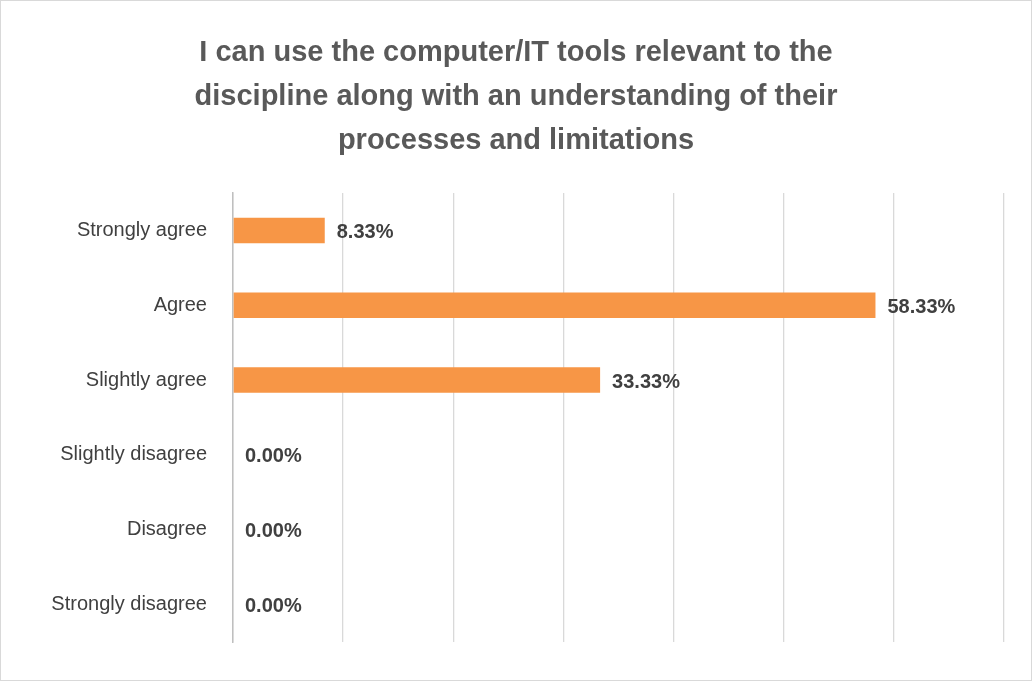  I want to click on y-tick-label: Slightly disagree, so click(133, 453).